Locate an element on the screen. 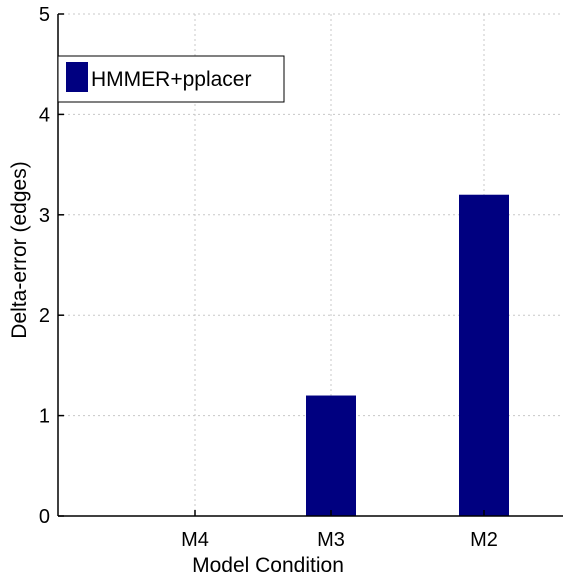 The width and height of the screenshot is (563, 582). x-tick-label: M3 is located at coordinates (331, 540).